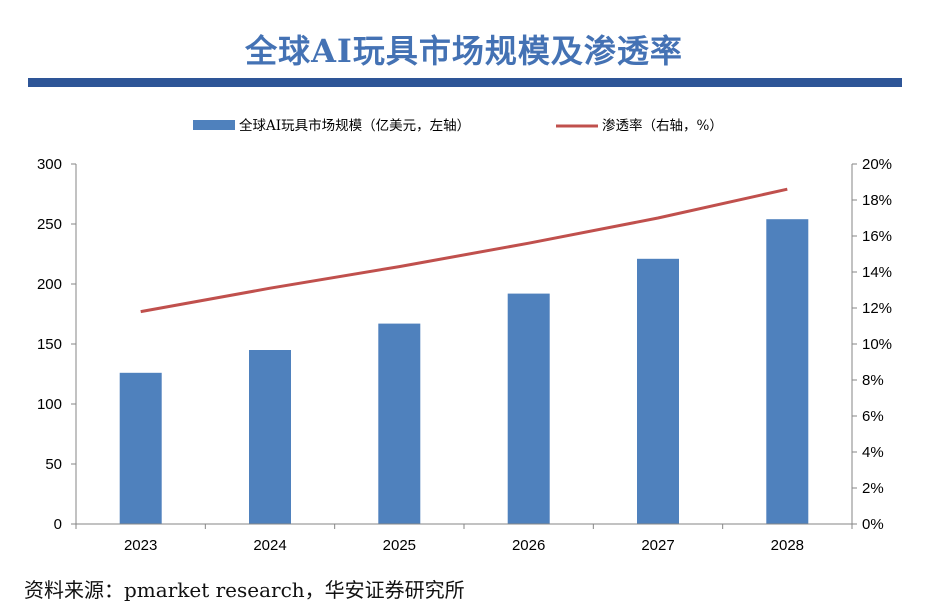 This screenshot has height=614, width=928. Describe the element at coordinates (877, 344) in the screenshot. I see `right-tick-label: 10%` at that location.